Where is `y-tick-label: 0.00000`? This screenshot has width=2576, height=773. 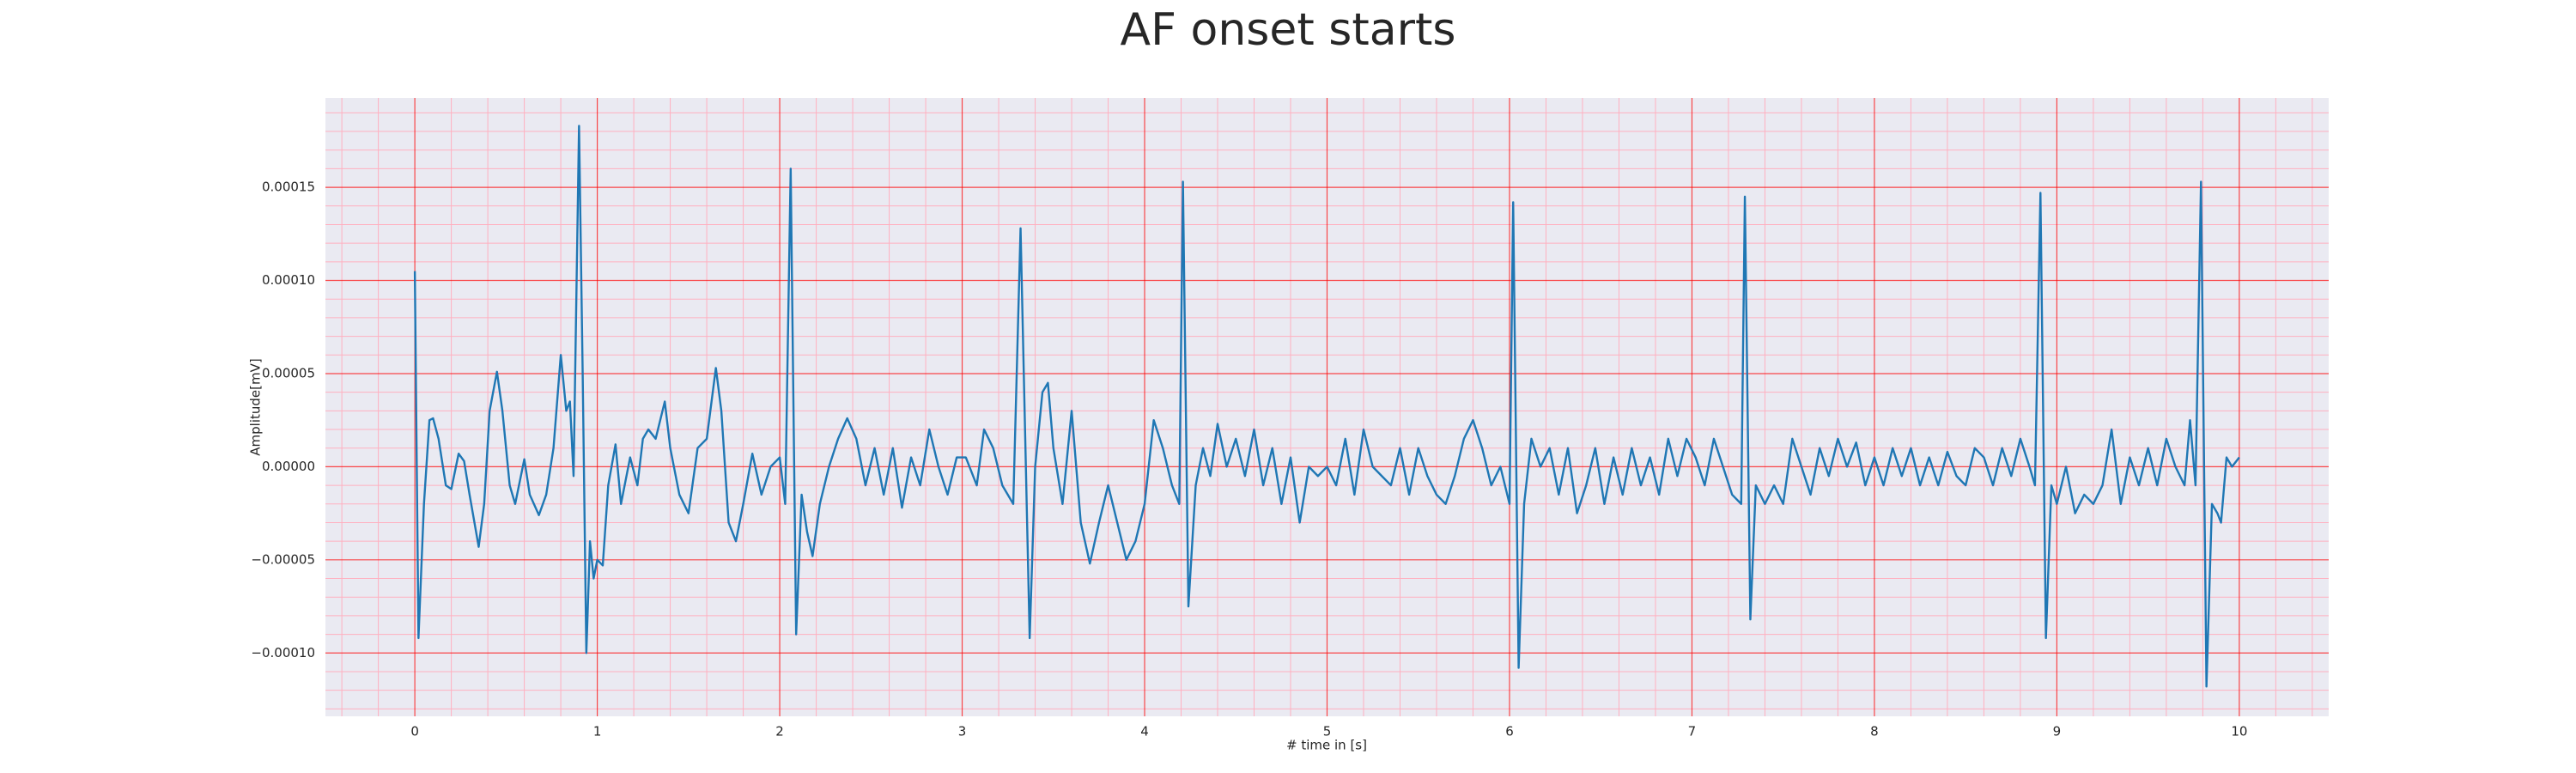
y-tick-label: 0.00000 is located at coordinates (289, 466).